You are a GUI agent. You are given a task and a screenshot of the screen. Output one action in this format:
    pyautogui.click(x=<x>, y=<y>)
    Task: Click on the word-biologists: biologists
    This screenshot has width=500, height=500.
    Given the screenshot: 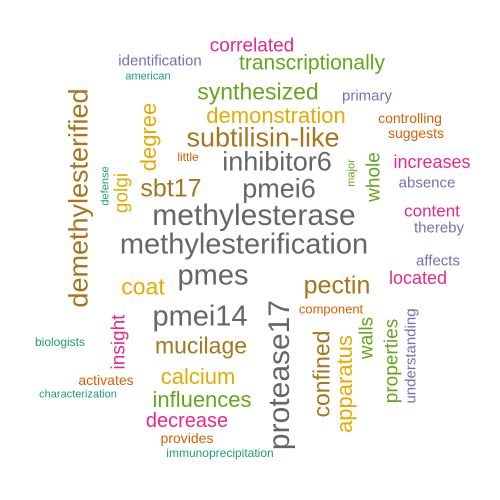 What is the action you would take?
    pyautogui.click(x=60, y=342)
    